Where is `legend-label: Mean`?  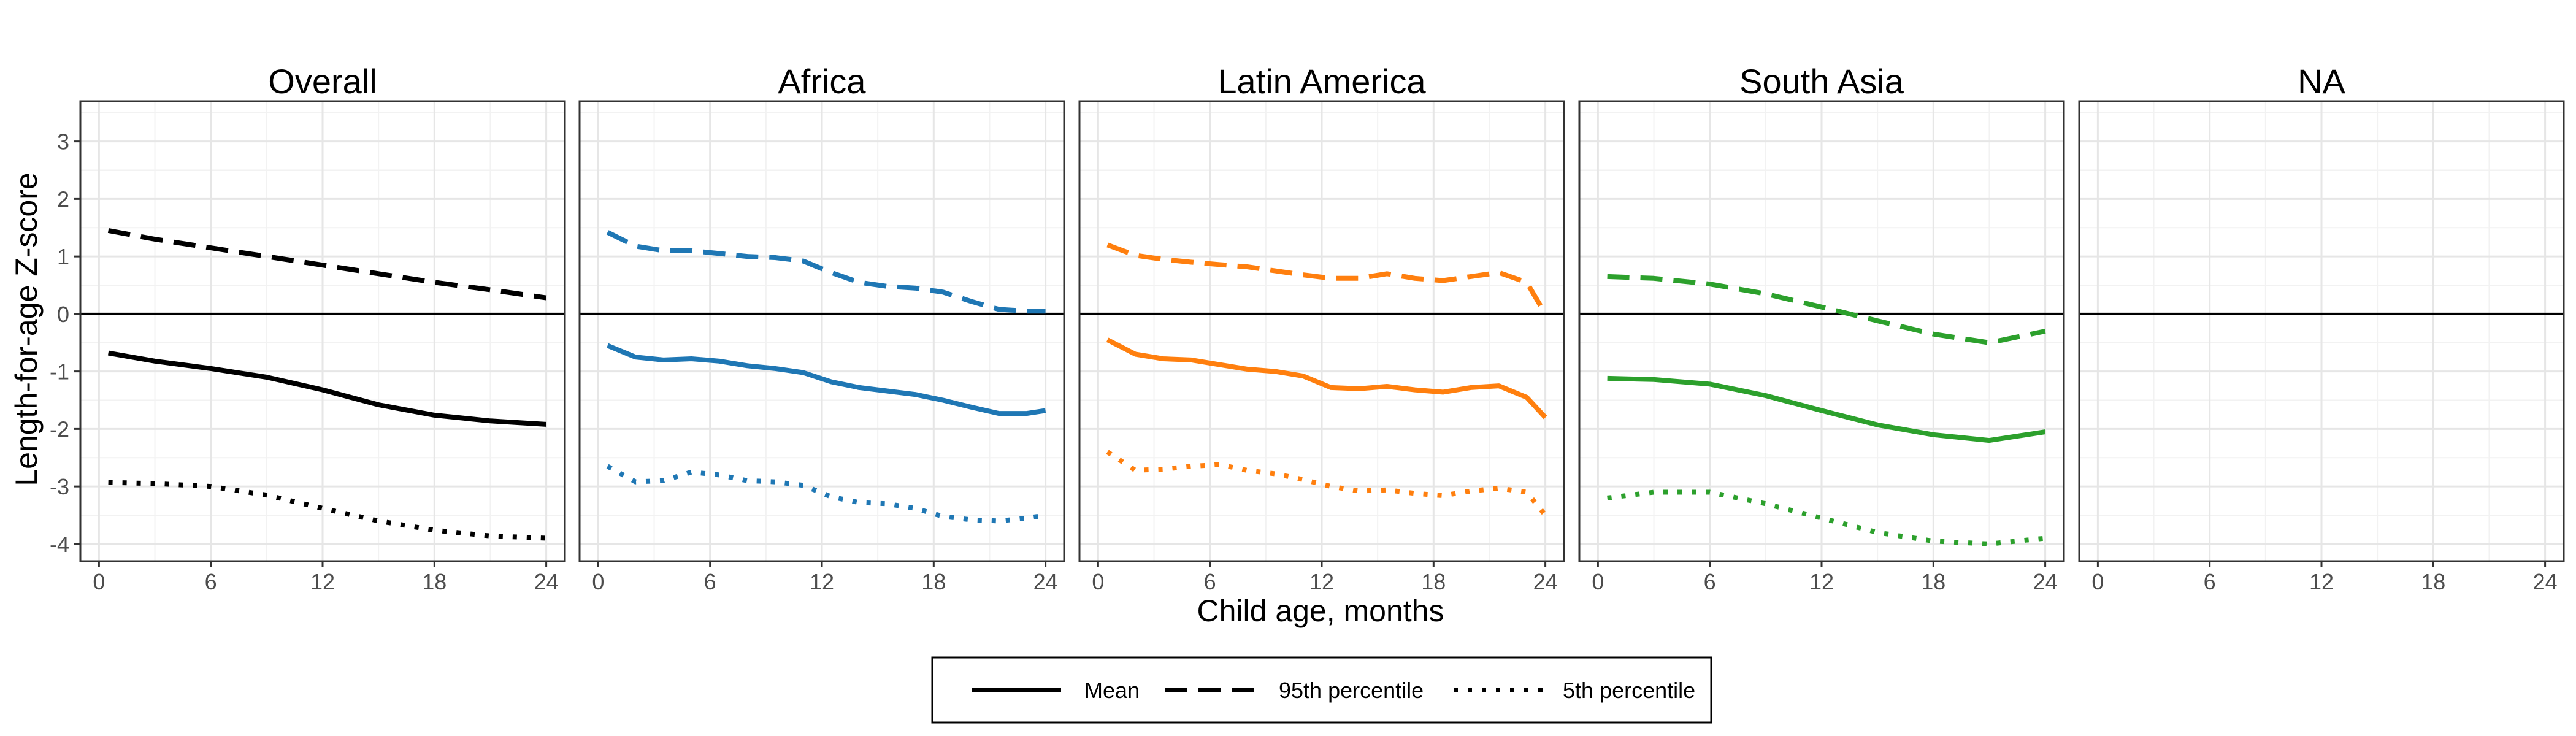
legend-label: Mean is located at coordinates (1112, 690).